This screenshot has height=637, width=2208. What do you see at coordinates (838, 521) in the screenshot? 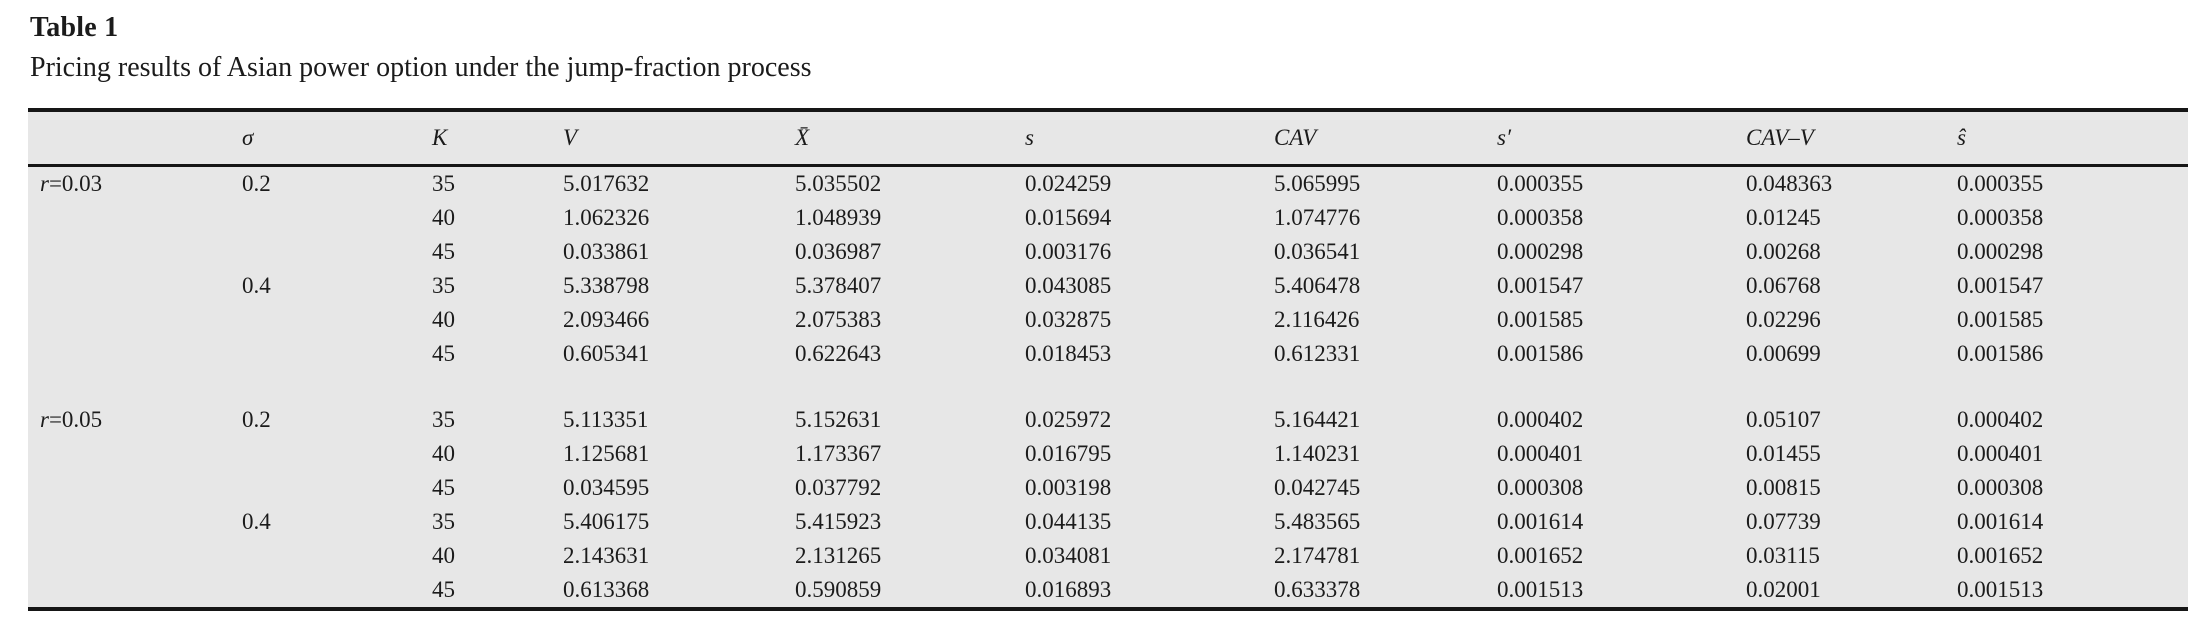
I see `cell-xbar: 5.415923` at bounding box center [838, 521].